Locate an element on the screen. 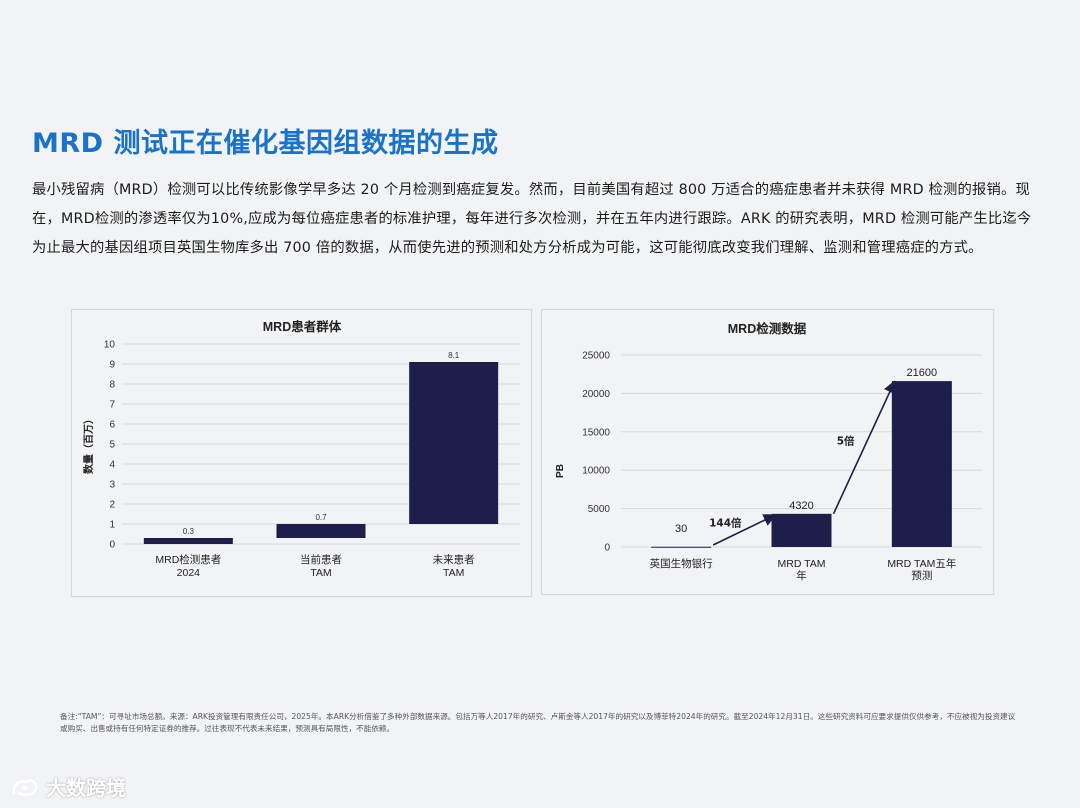 This screenshot has width=1080, height=808. y-tick-label: 5 is located at coordinates (112, 445).